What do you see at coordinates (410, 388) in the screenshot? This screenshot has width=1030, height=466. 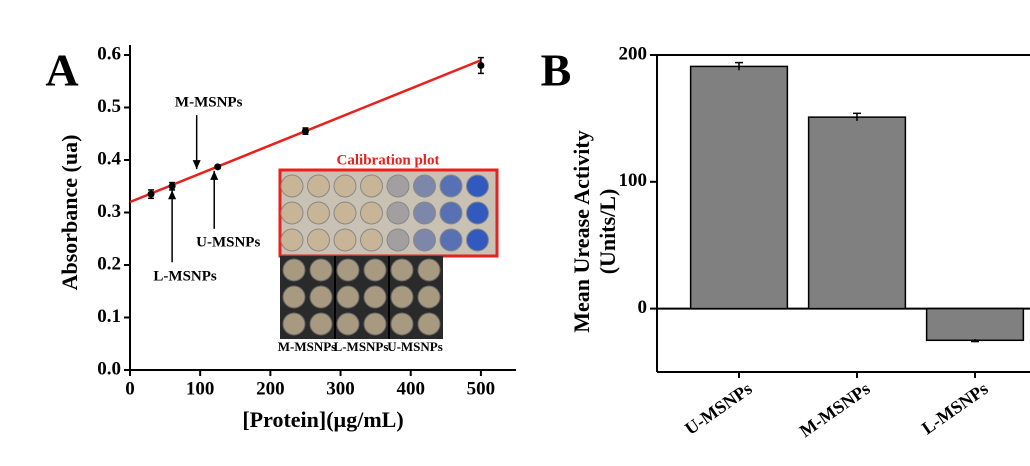 I see `x-tick-label: 400` at bounding box center [410, 388].